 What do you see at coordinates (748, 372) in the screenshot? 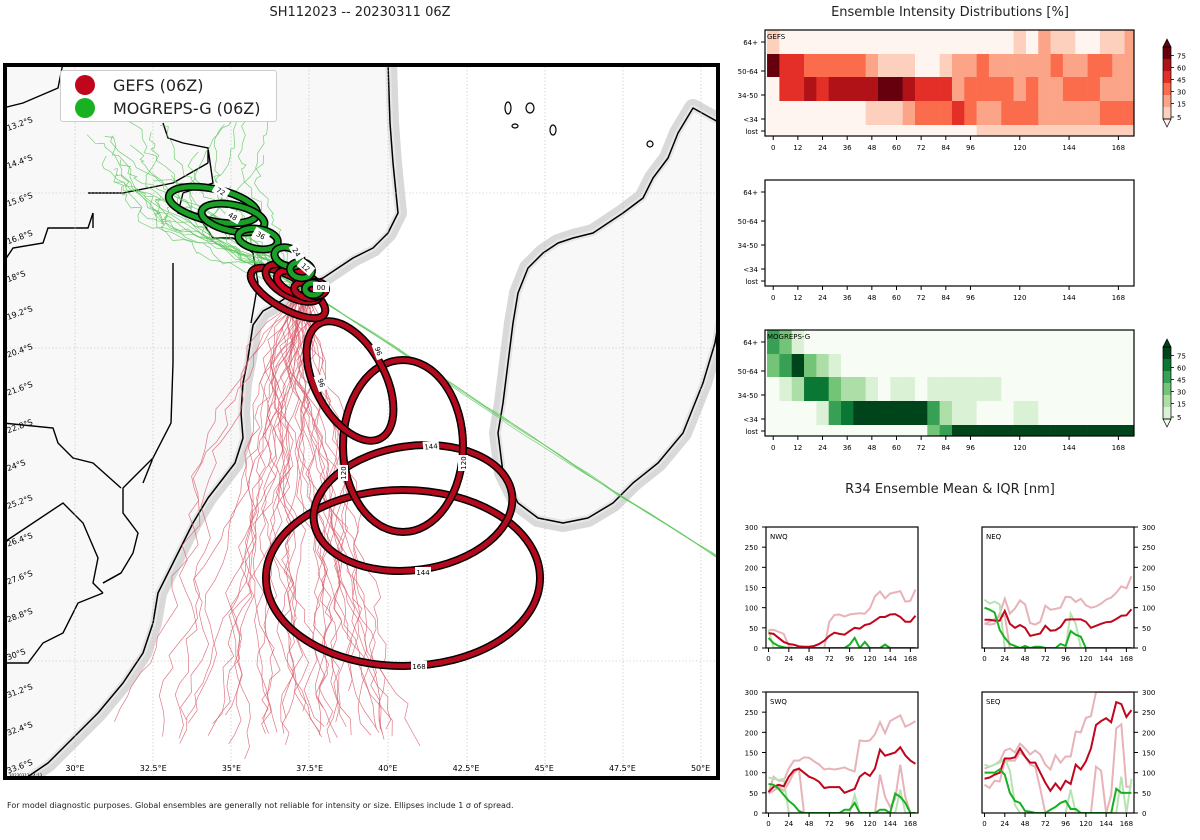
I see `y-tick-label: 50-64` at bounding box center [748, 372].